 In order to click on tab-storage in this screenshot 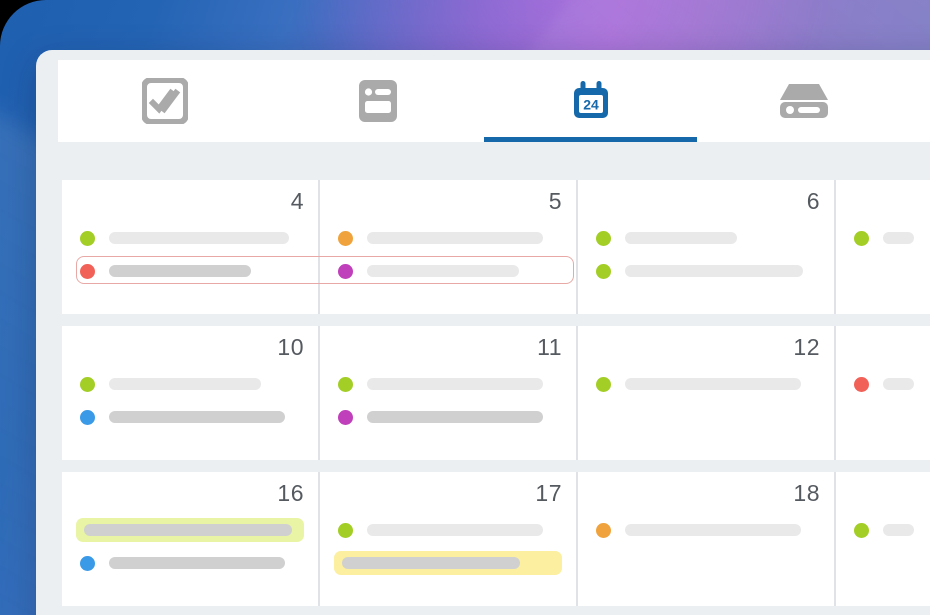, I will do `click(803, 101)`.